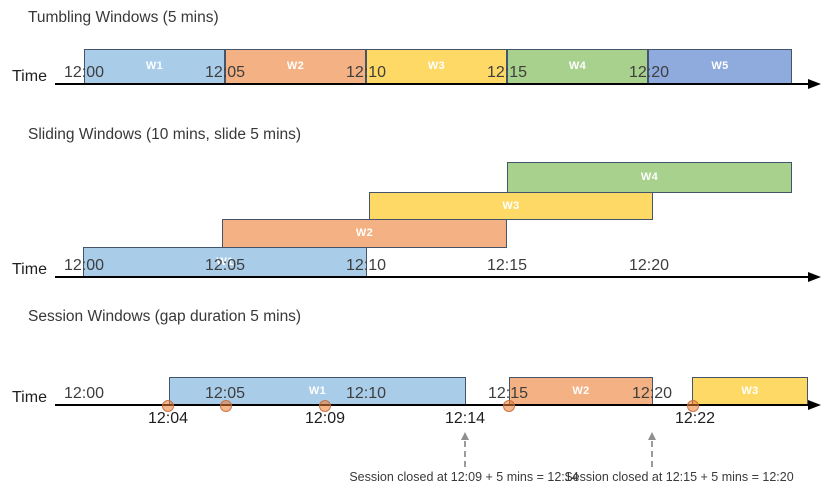 The image size is (829, 498). What do you see at coordinates (165, 316) in the screenshot?
I see `session-section-title: Session Windows (gap duration 5 mins)` at bounding box center [165, 316].